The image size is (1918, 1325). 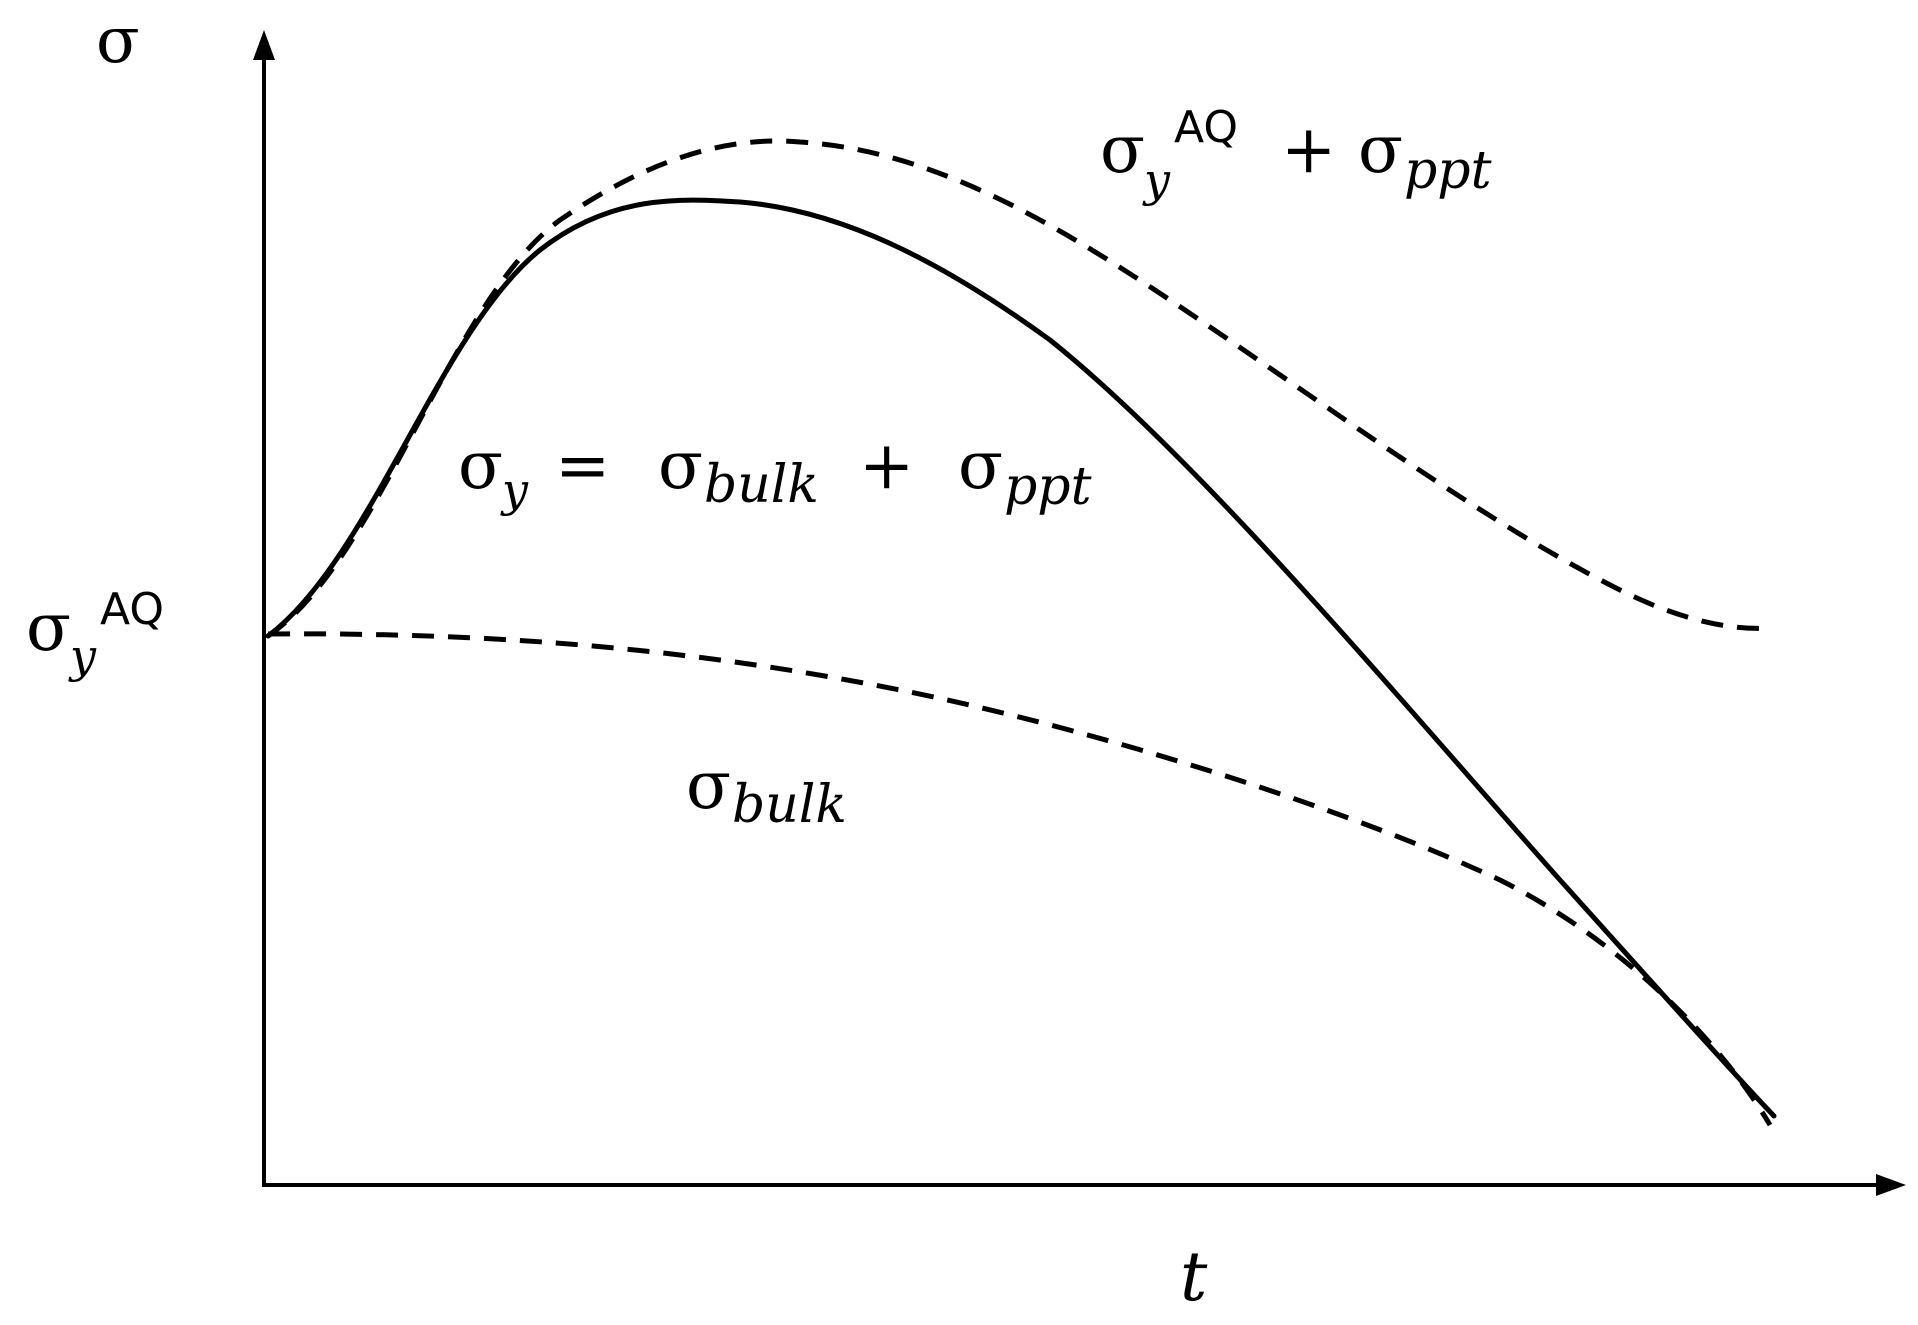 I want to click on y-axis-label: σ, so click(x=118, y=41).